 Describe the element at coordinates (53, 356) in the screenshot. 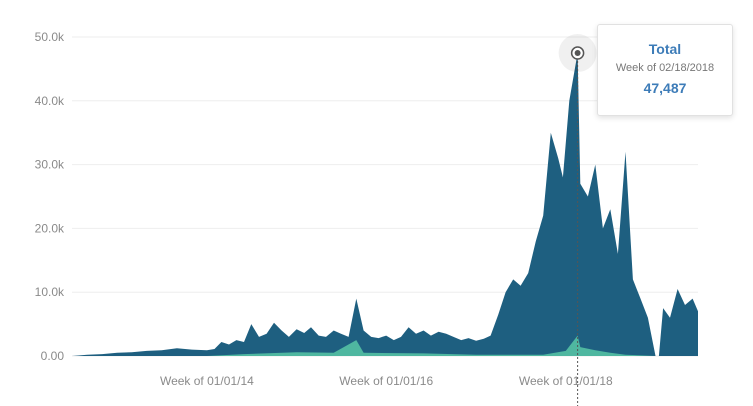

I see `y-tick-label-0: 0.00` at that location.